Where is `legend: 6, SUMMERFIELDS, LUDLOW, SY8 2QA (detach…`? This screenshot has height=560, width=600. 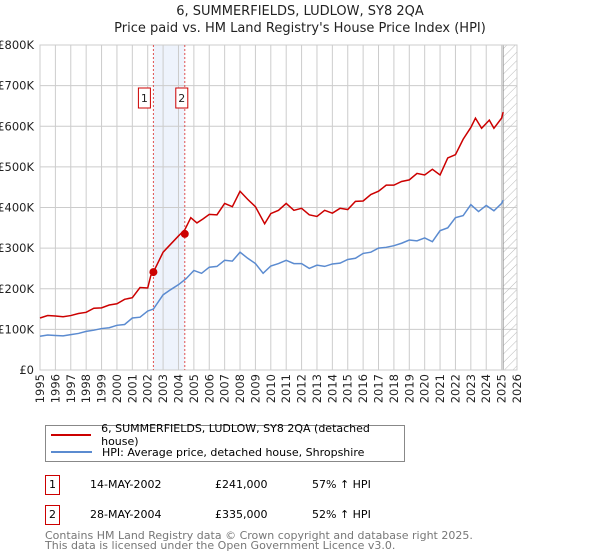 legend: 6, SUMMERFIELDS, LUDLOW, SY8 2QA (detach… is located at coordinates (225, 442).